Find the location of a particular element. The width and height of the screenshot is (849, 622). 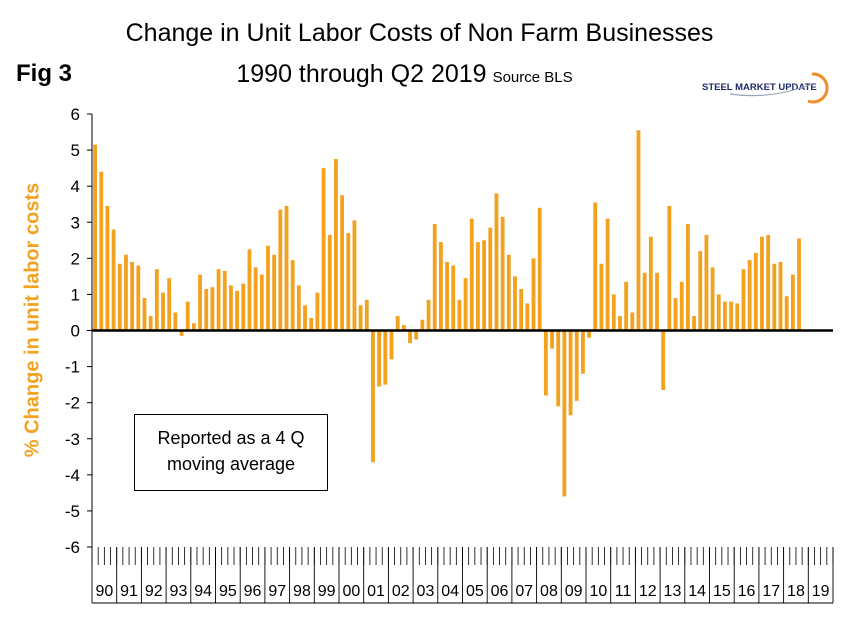

x-tick-label: 11 is located at coordinates (623, 591).